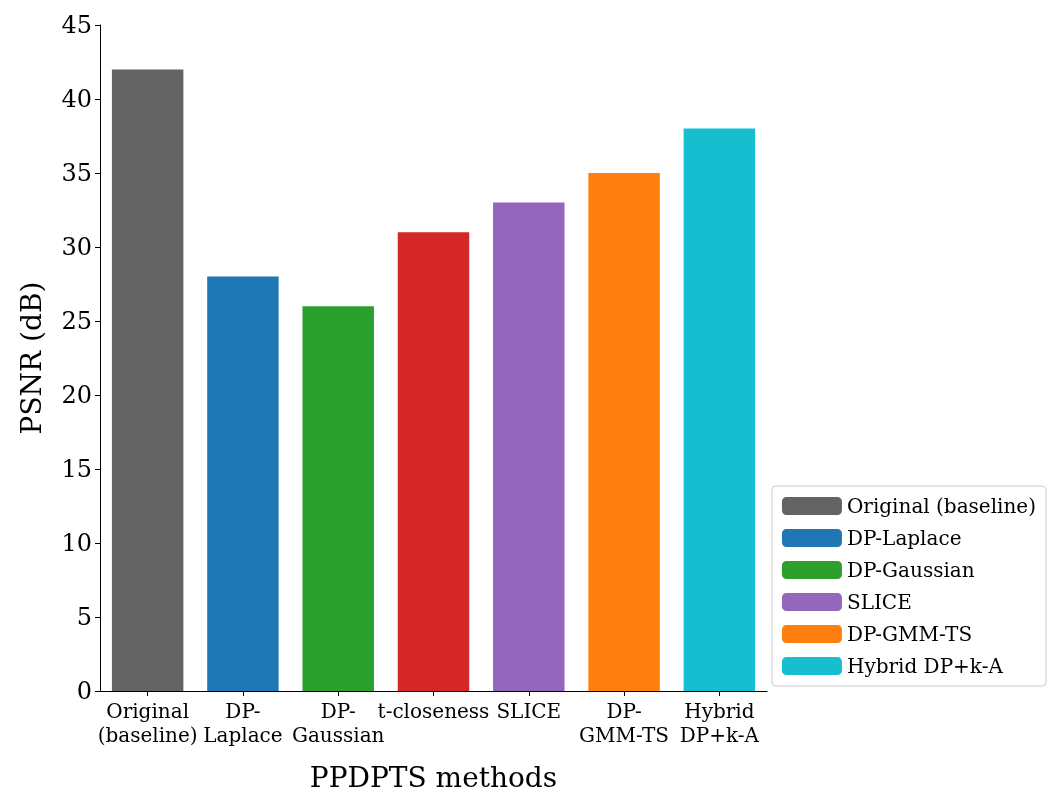 The image size is (1052, 806). I want to click on y-tick-label: 30, so click(76, 247).